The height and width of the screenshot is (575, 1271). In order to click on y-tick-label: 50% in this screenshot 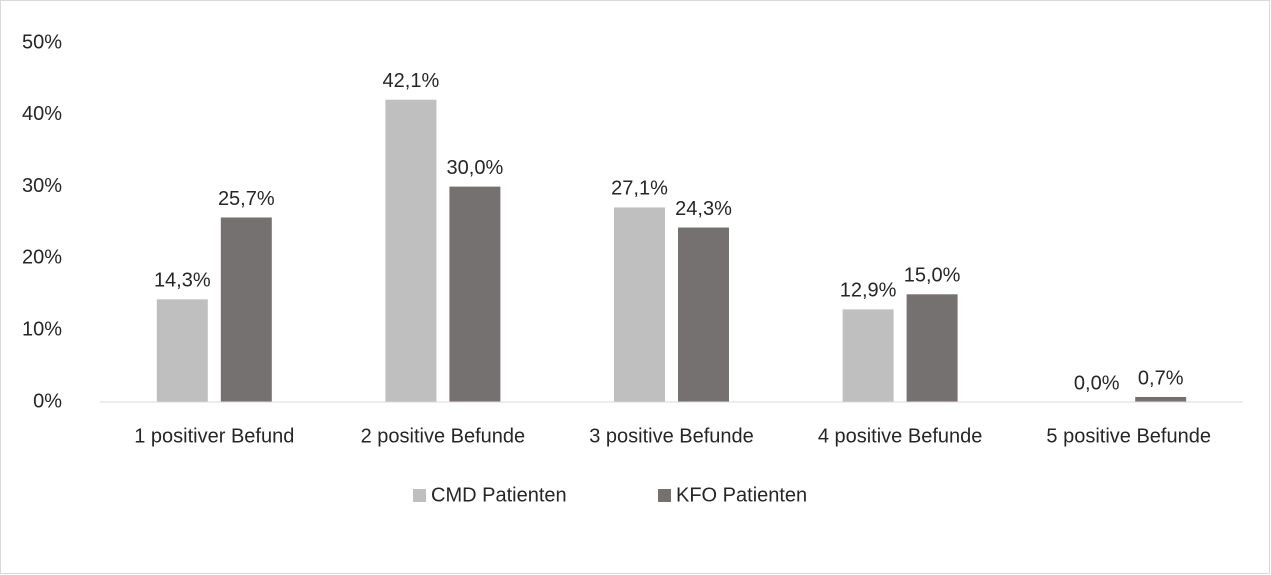, I will do `click(42, 42)`.